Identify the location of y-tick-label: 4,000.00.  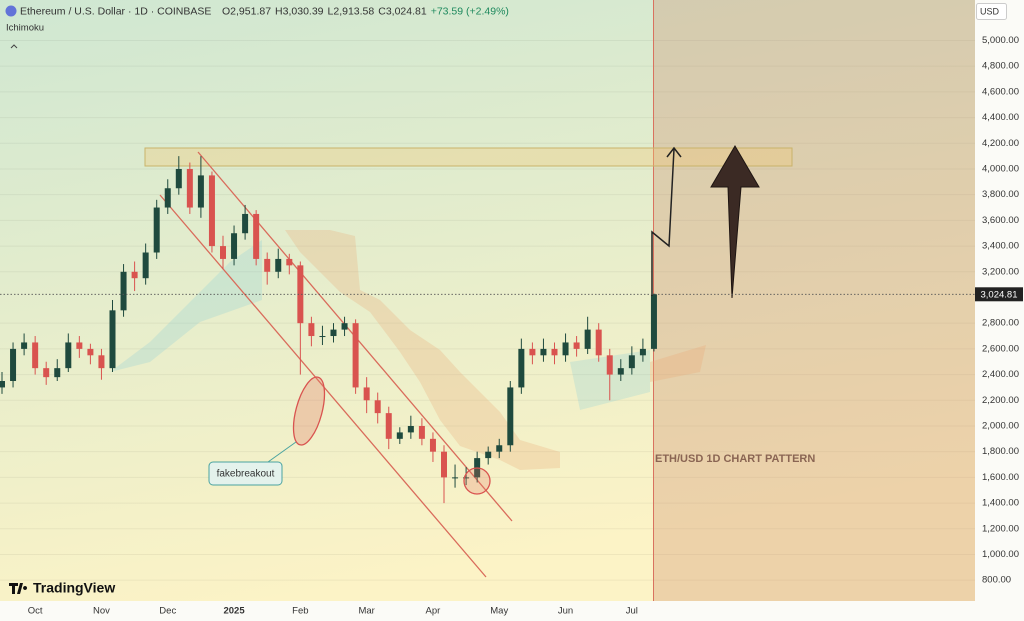
(1000, 168).